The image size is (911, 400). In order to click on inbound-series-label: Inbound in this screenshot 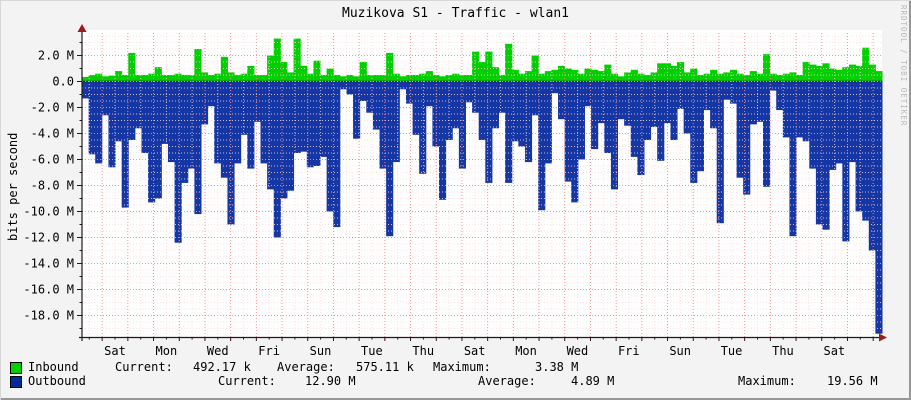, I will do `click(53, 367)`.